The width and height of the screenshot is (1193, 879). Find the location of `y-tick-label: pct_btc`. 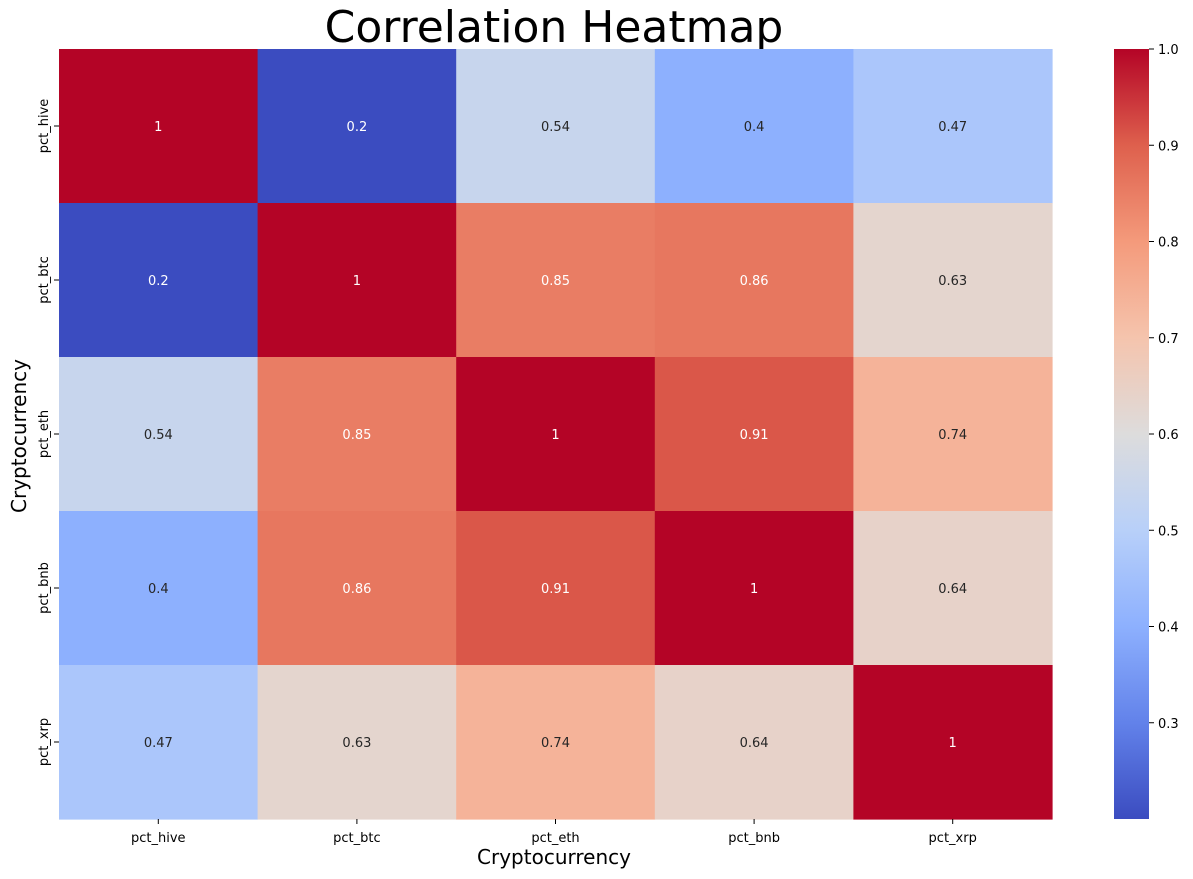

y-tick-label: pct_btc is located at coordinates (44, 280).